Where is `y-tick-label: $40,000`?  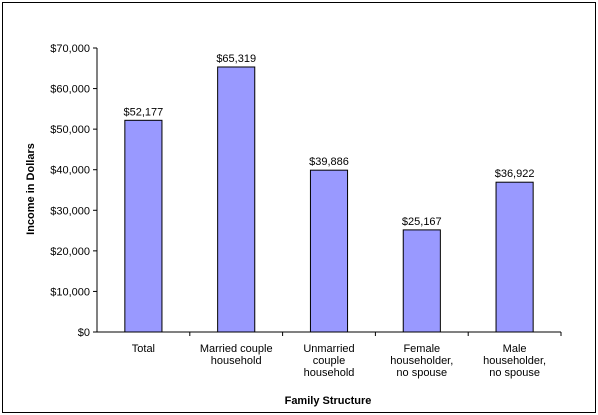
y-tick-label: $40,000 is located at coordinates (70, 171).